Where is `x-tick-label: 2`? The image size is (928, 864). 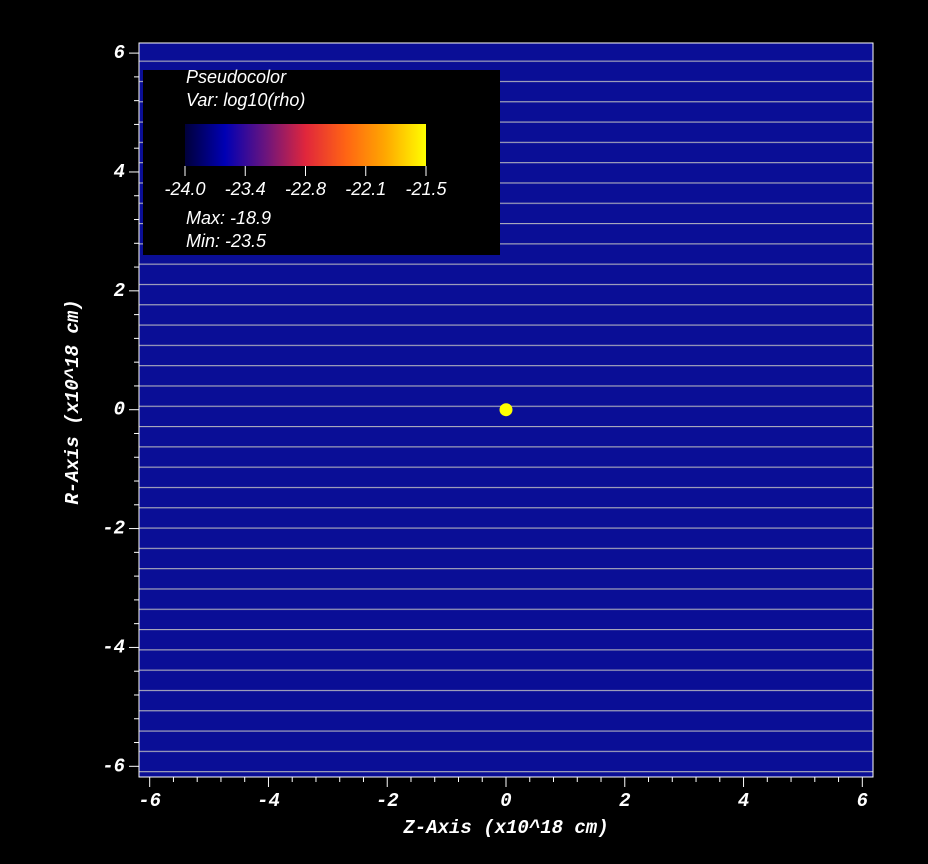
x-tick-label: 2 is located at coordinates (624, 801).